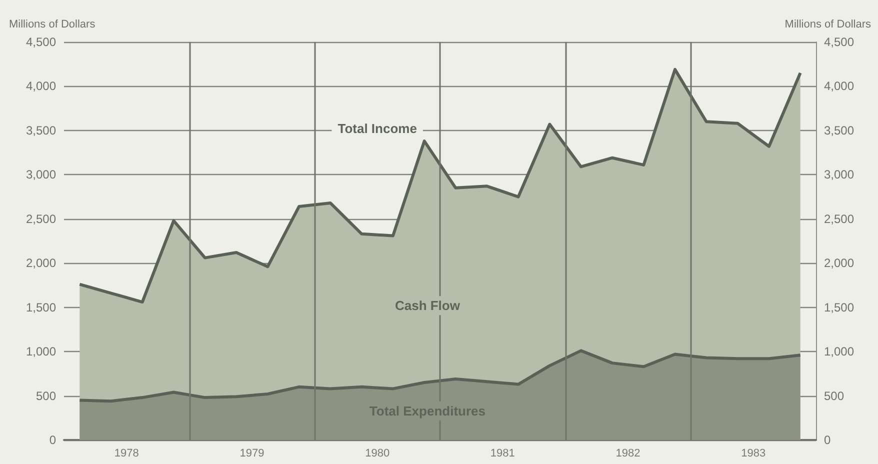 The height and width of the screenshot is (464, 878). I want to click on y-axis-title: Millions of Dollars, so click(52, 24).